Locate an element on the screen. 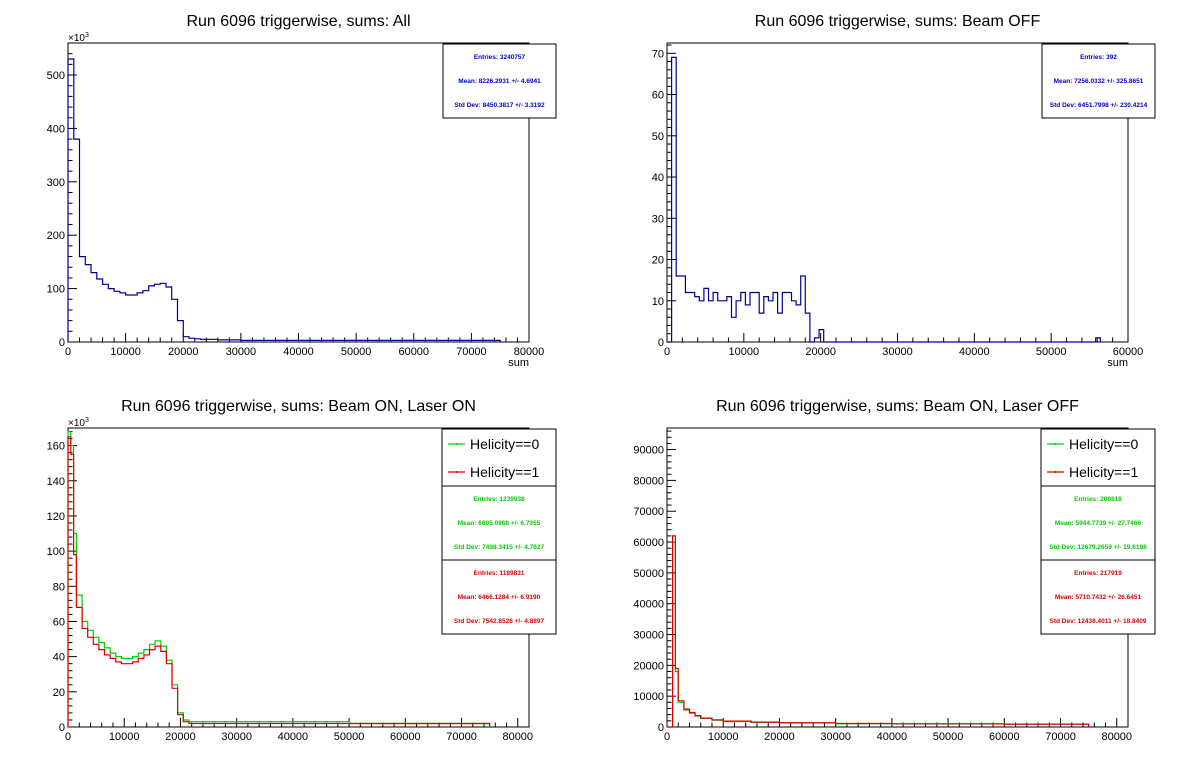  y-tick-label: 50 is located at coordinates (658, 137).